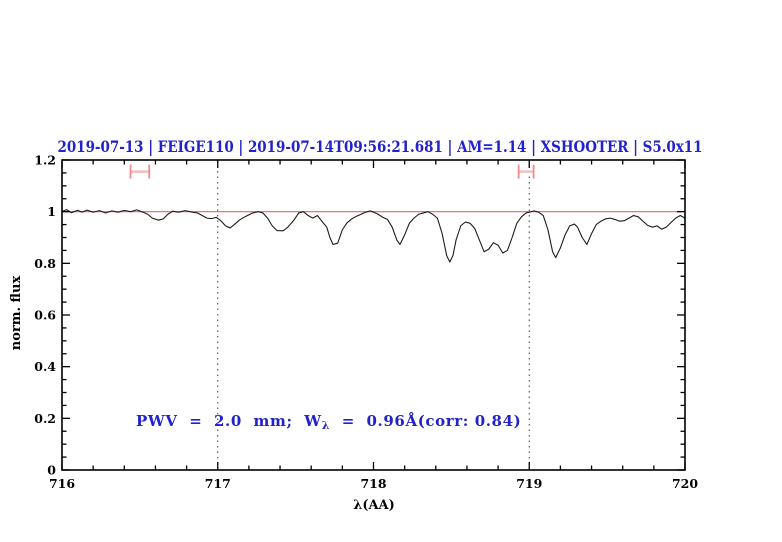 The image size is (782, 542). Describe the element at coordinates (373, 236) in the screenshot. I see `spectrum-curve` at that location.